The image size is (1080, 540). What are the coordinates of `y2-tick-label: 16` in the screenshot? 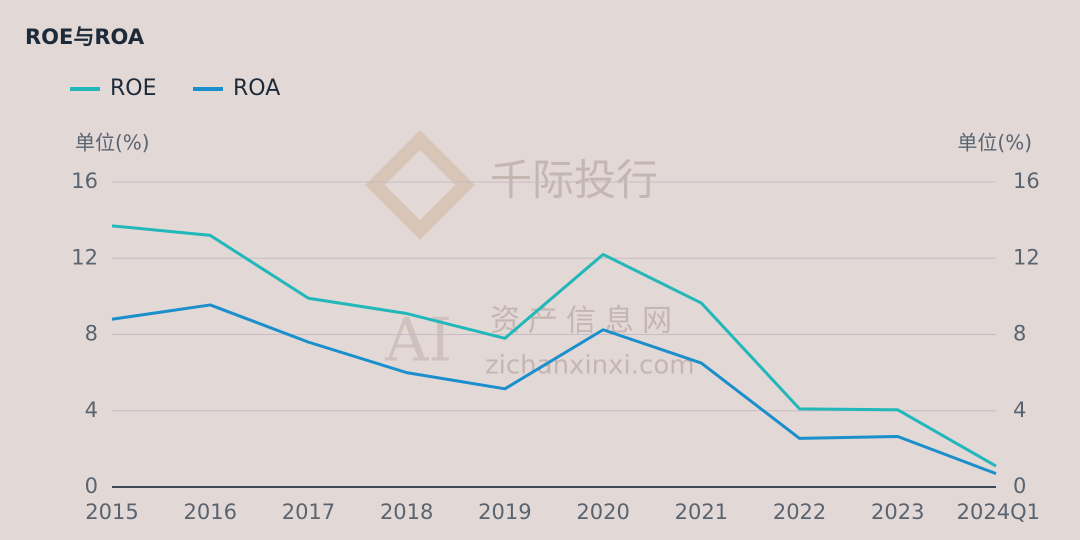 It's located at (1026, 181).